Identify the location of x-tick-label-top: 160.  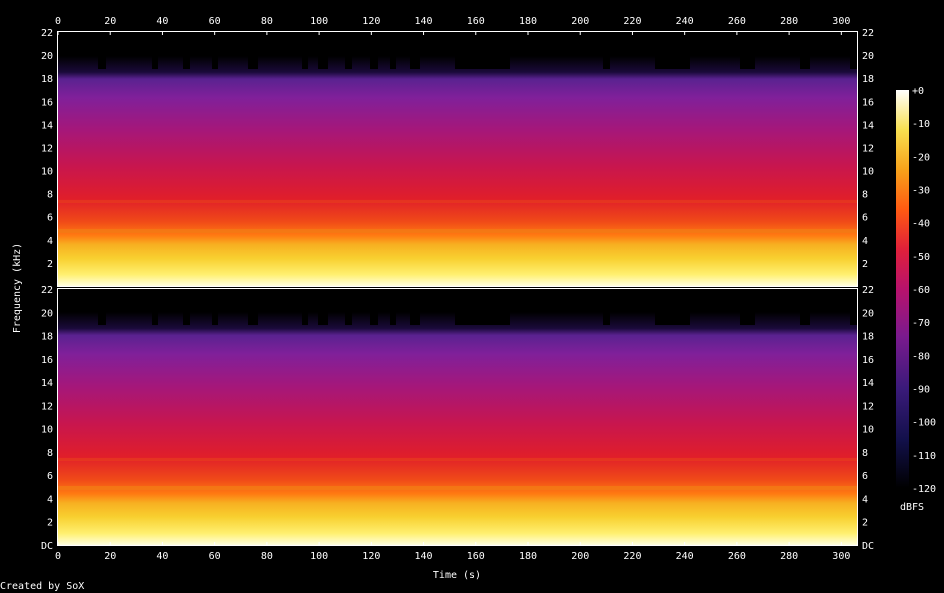
(476, 21).